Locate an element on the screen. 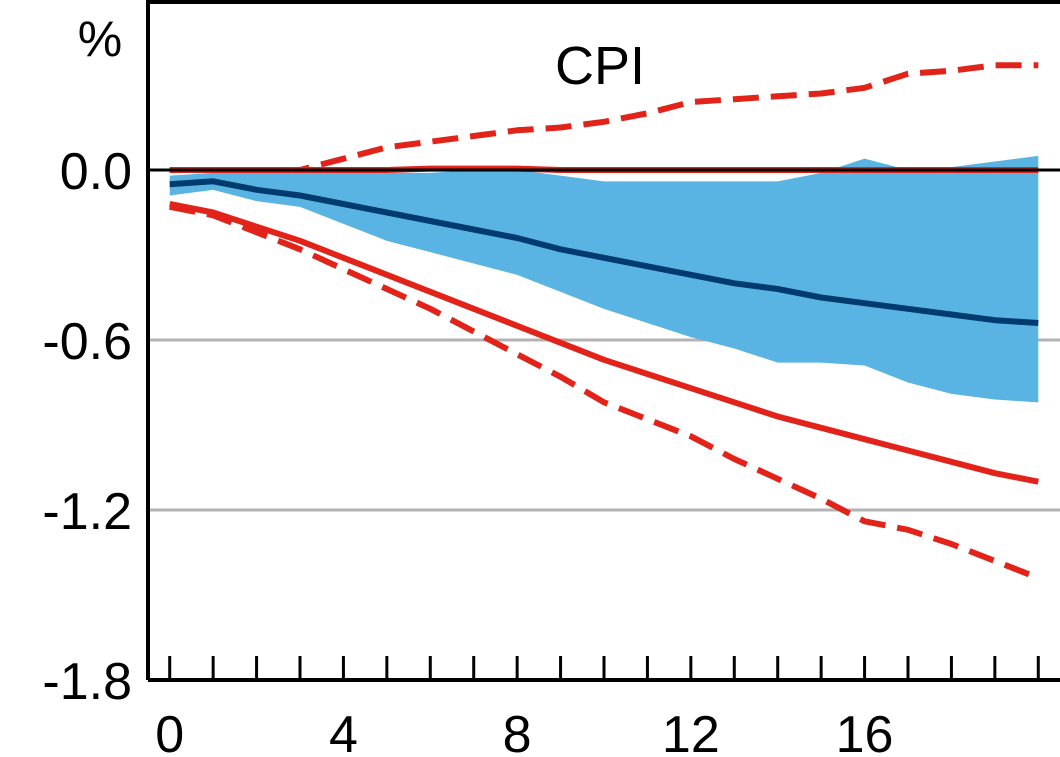  x-tick-label-2: 8 is located at coordinates (517, 731).